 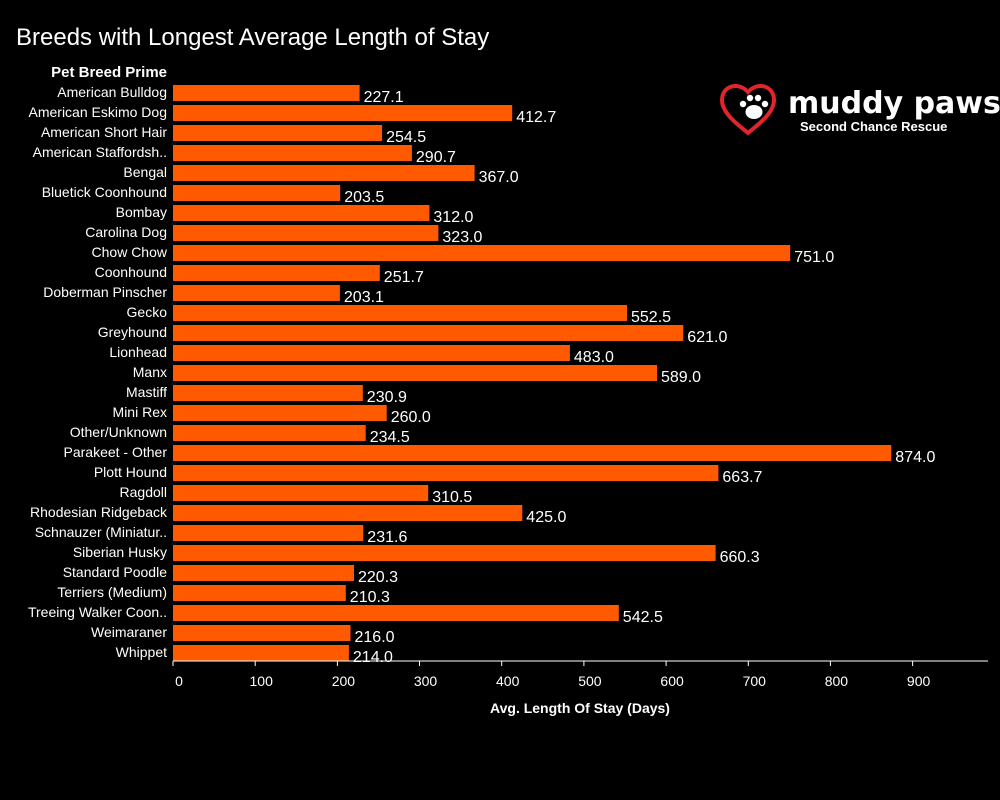 I want to click on x-tick-label: 300, so click(x=426, y=681).